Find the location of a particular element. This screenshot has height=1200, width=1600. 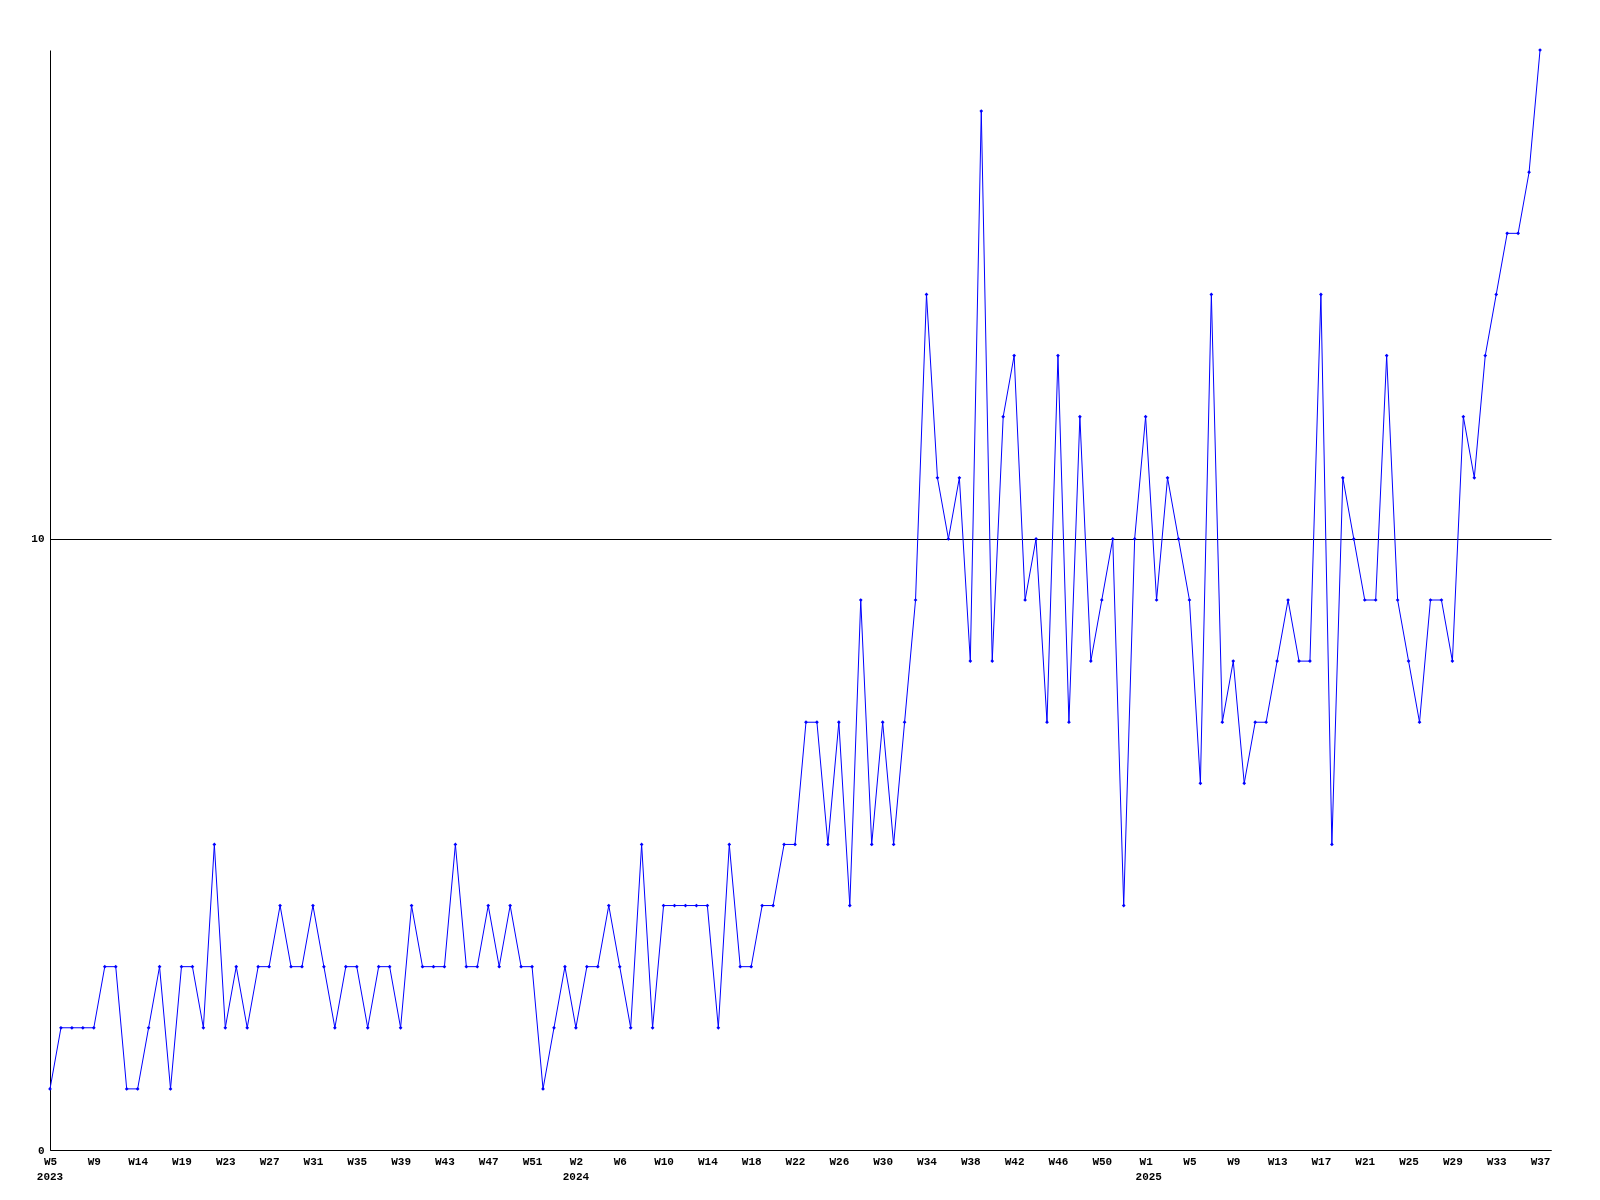

x-tick-label: W35 is located at coordinates (357, 1161).